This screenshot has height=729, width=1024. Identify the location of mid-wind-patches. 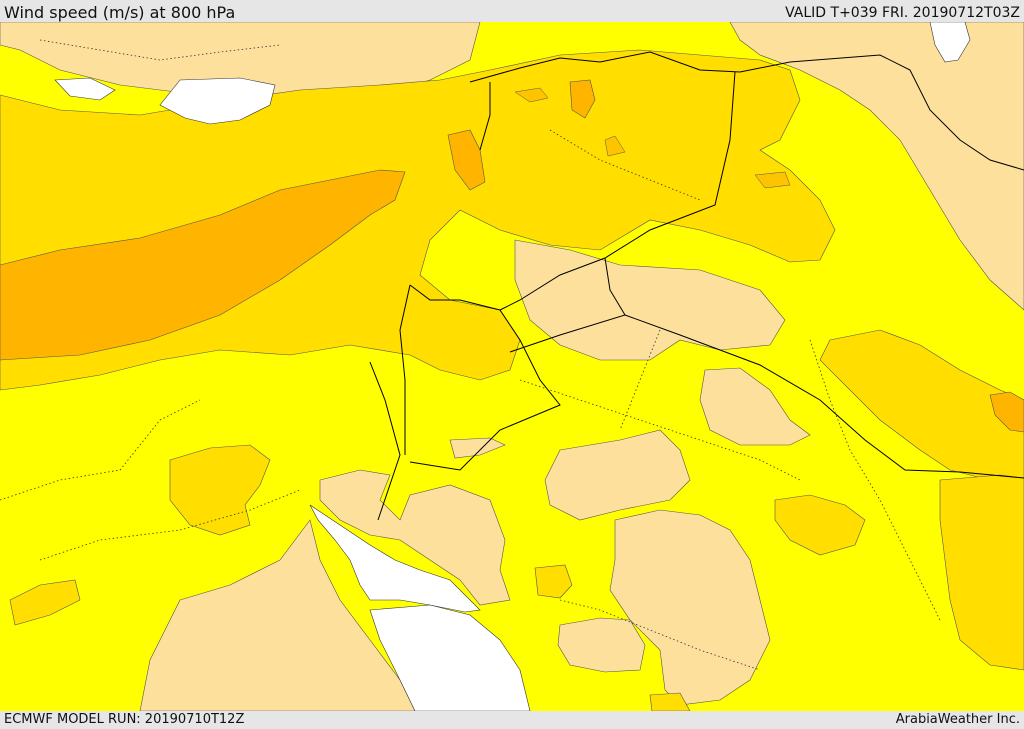
(652, 138).